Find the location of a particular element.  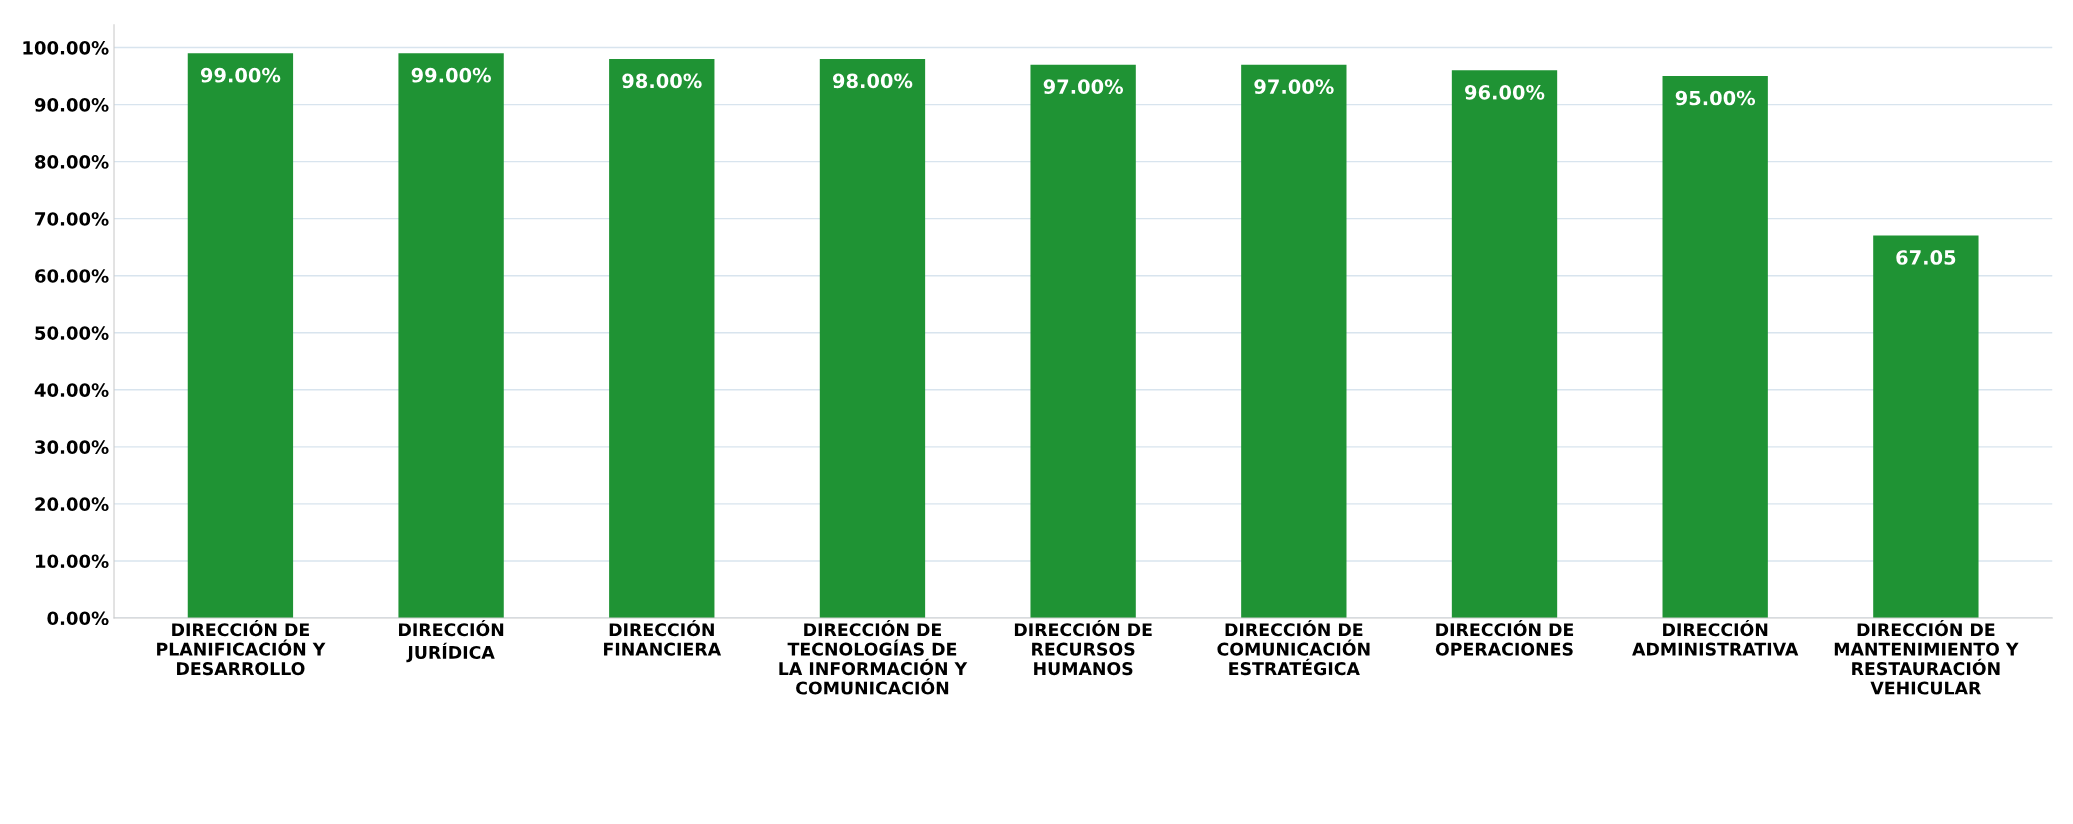

x-tick-label: DIRECCIÓN DE TECNOLOGÍAS DE LA INFORMACIÓN Y COMUNICACIÓN is located at coordinates (873, 657).